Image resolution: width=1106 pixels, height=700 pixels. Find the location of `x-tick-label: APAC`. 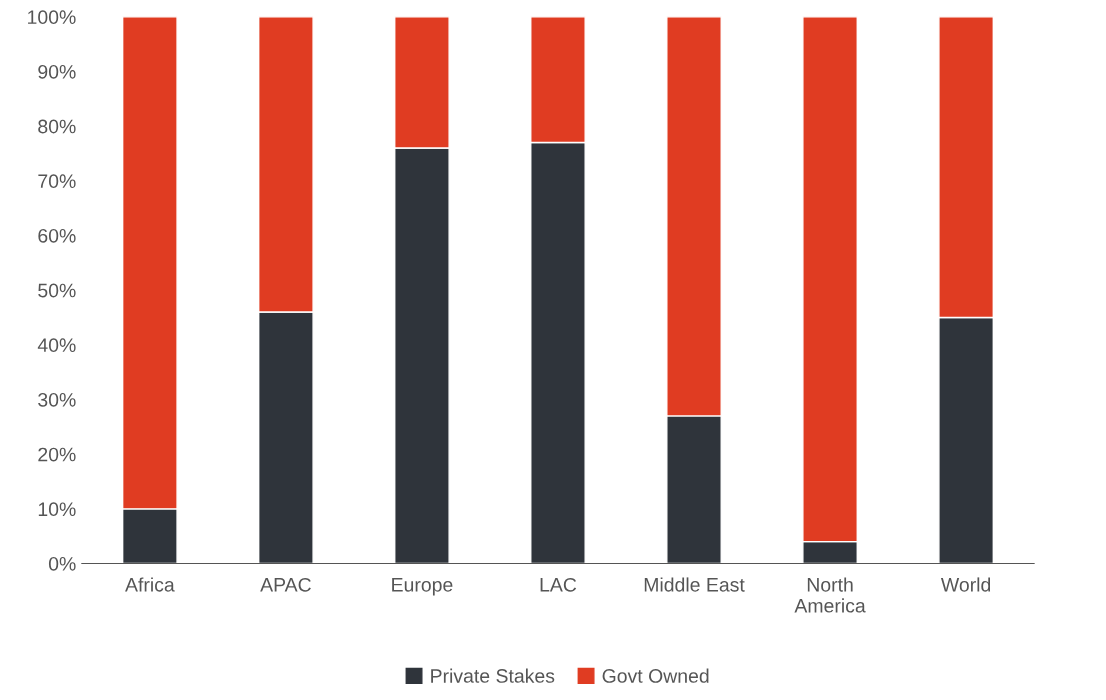

x-tick-label: APAC is located at coordinates (285, 584).